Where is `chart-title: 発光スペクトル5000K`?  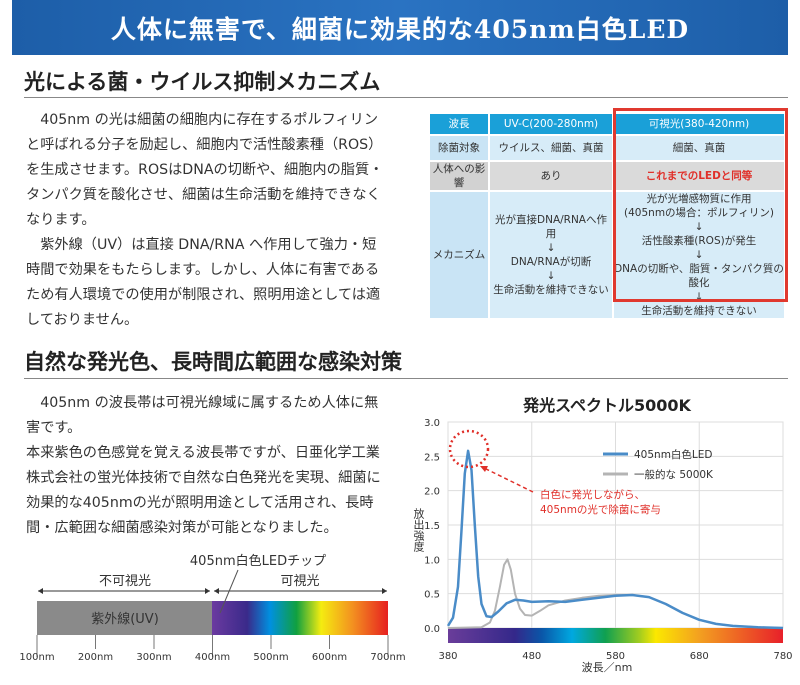
chart-title: 発光スペクトル5000K is located at coordinates (606, 405).